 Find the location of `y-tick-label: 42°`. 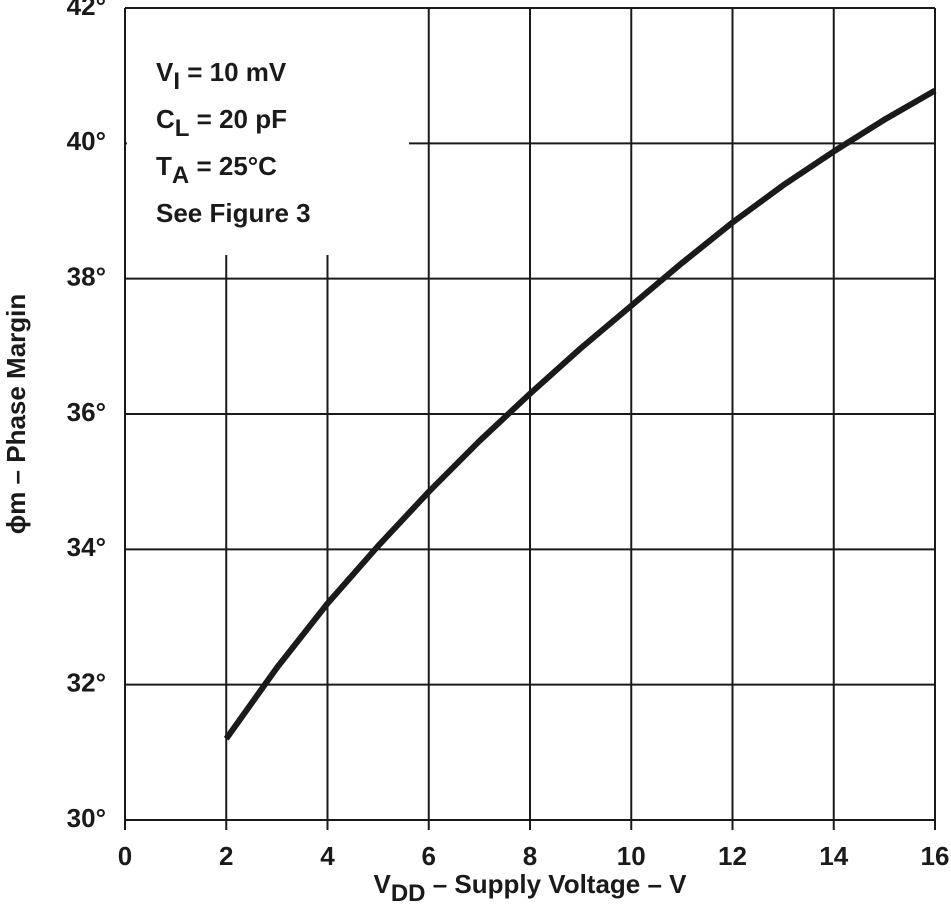

y-tick-label: 42° is located at coordinates (86, 10).